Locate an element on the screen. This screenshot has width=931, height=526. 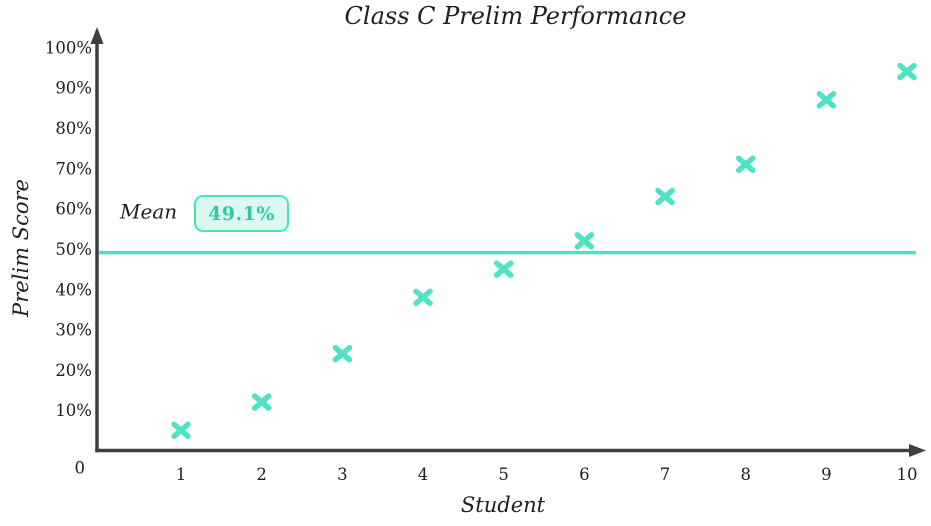
x-tick-label: 2 is located at coordinates (261, 474).